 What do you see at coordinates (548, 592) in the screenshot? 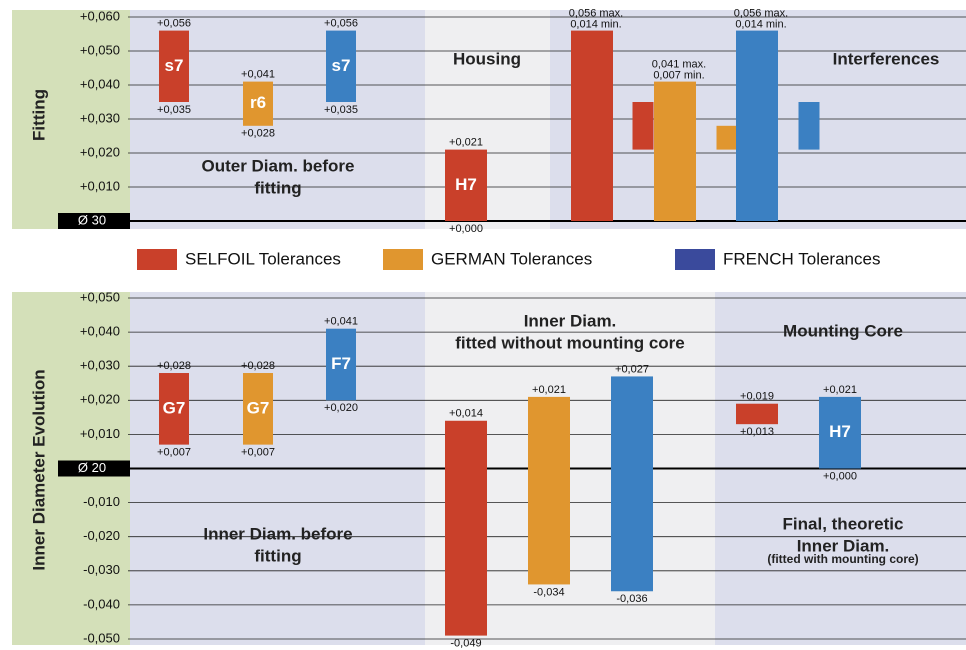
I see `value-label: -0,034` at bounding box center [548, 592].